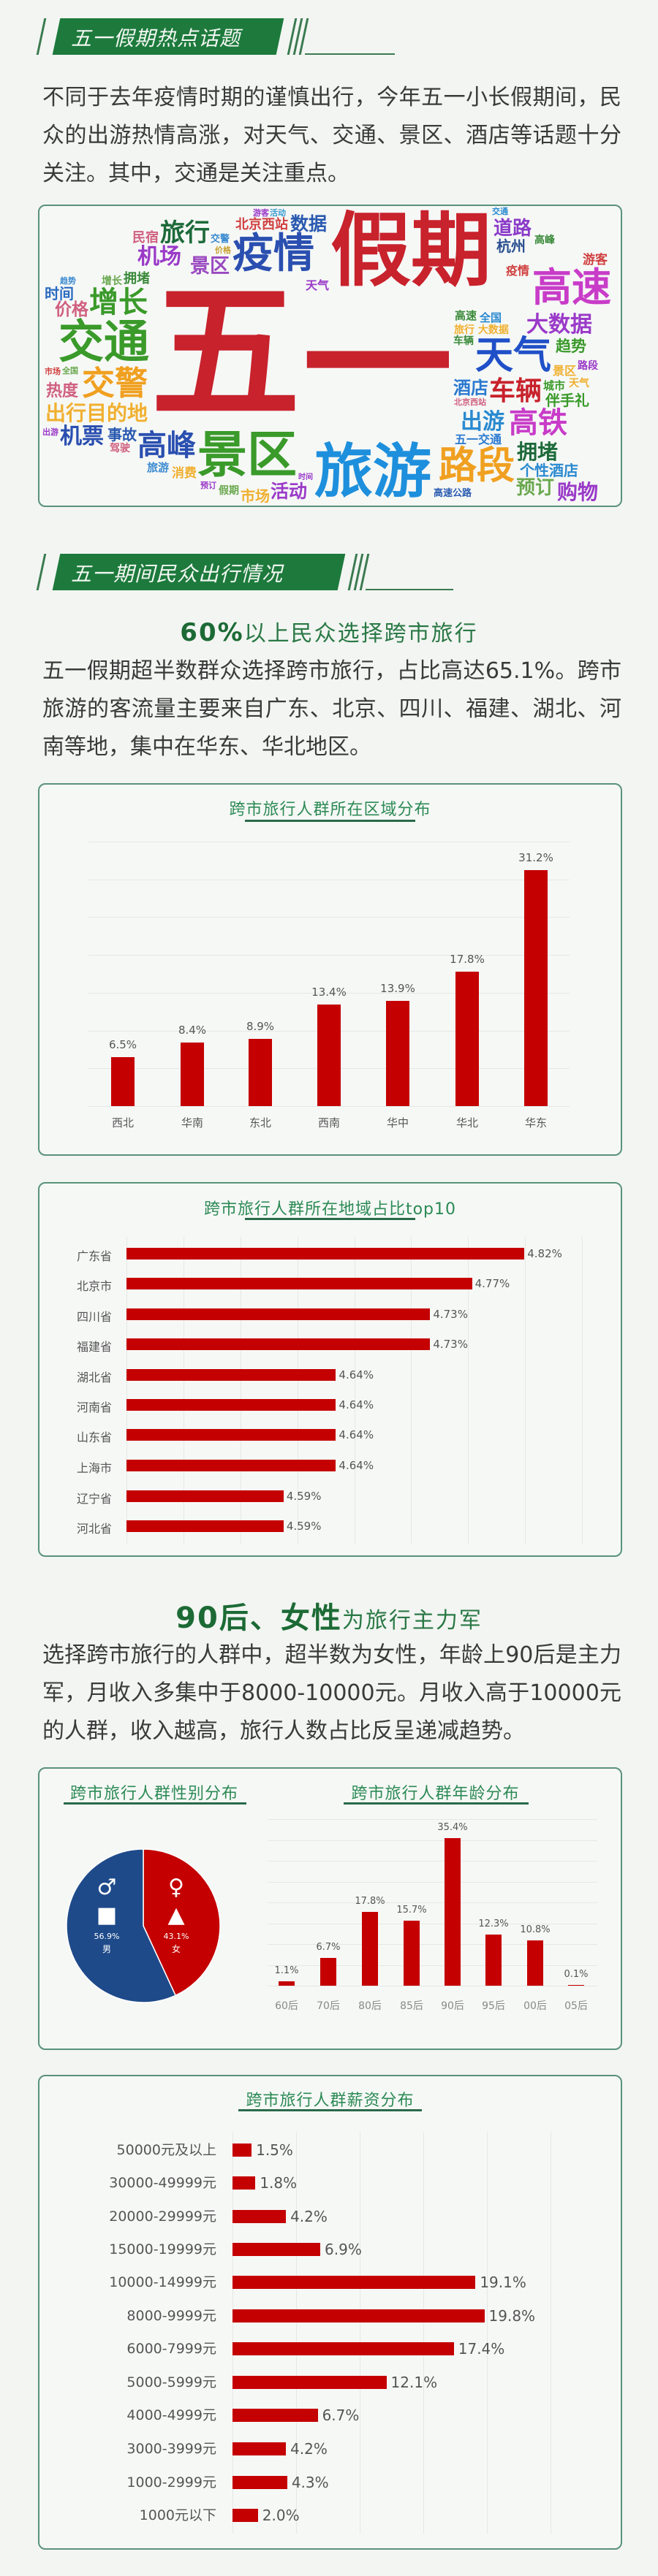 The width and height of the screenshot is (658, 2576). What do you see at coordinates (205, 1526) in the screenshot?
I see `bar-河北省` at bounding box center [205, 1526].